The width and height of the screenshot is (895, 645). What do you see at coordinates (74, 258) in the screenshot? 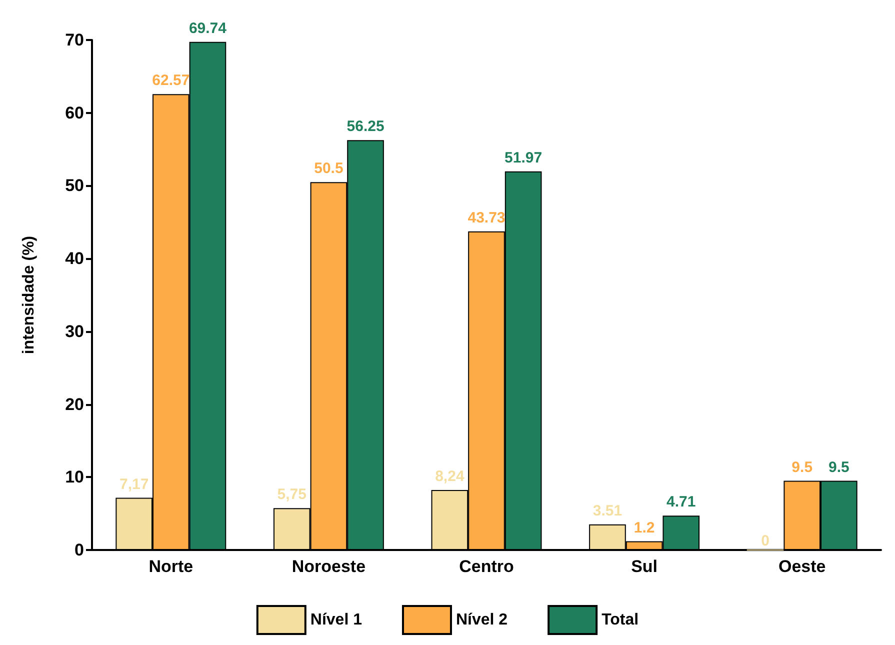
I see `y-tick-label: 40` at bounding box center [74, 258].